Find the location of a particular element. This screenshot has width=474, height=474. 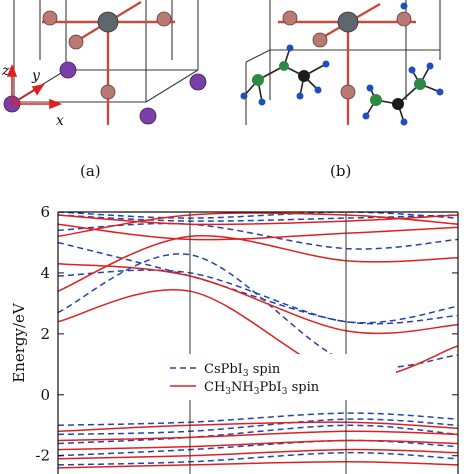

nitrogen-atom is located at coordinates (404, 6).